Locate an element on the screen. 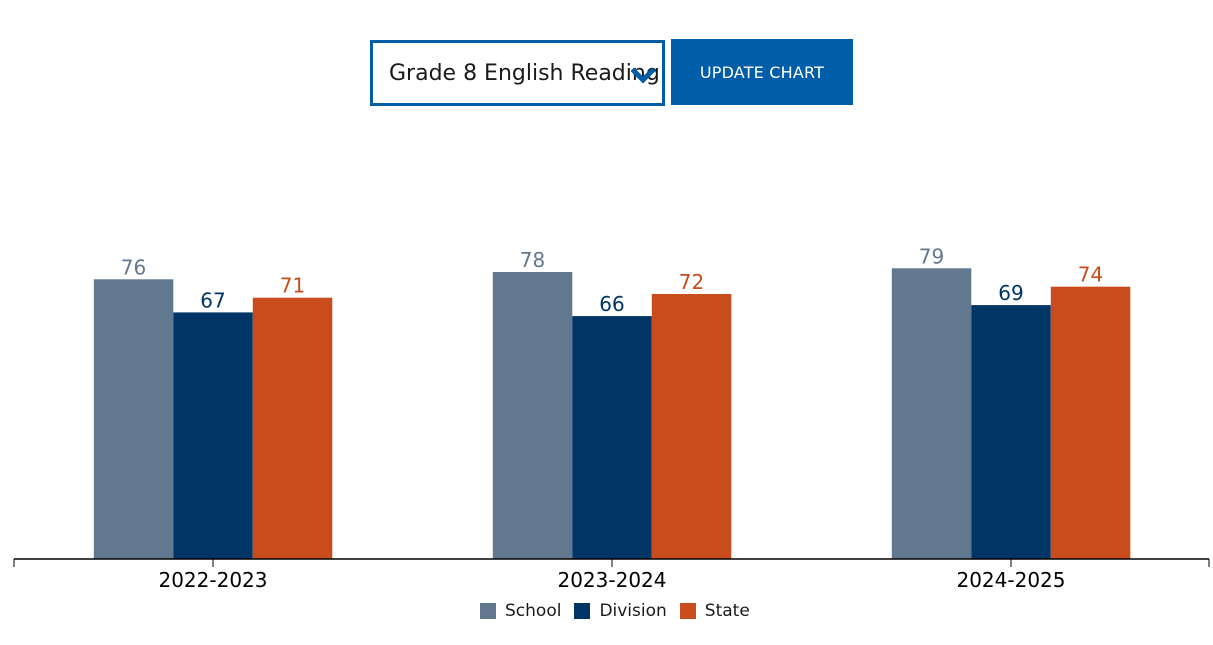 This screenshot has width=1213, height=645. bar-school-2022-2023 is located at coordinates (133, 419).